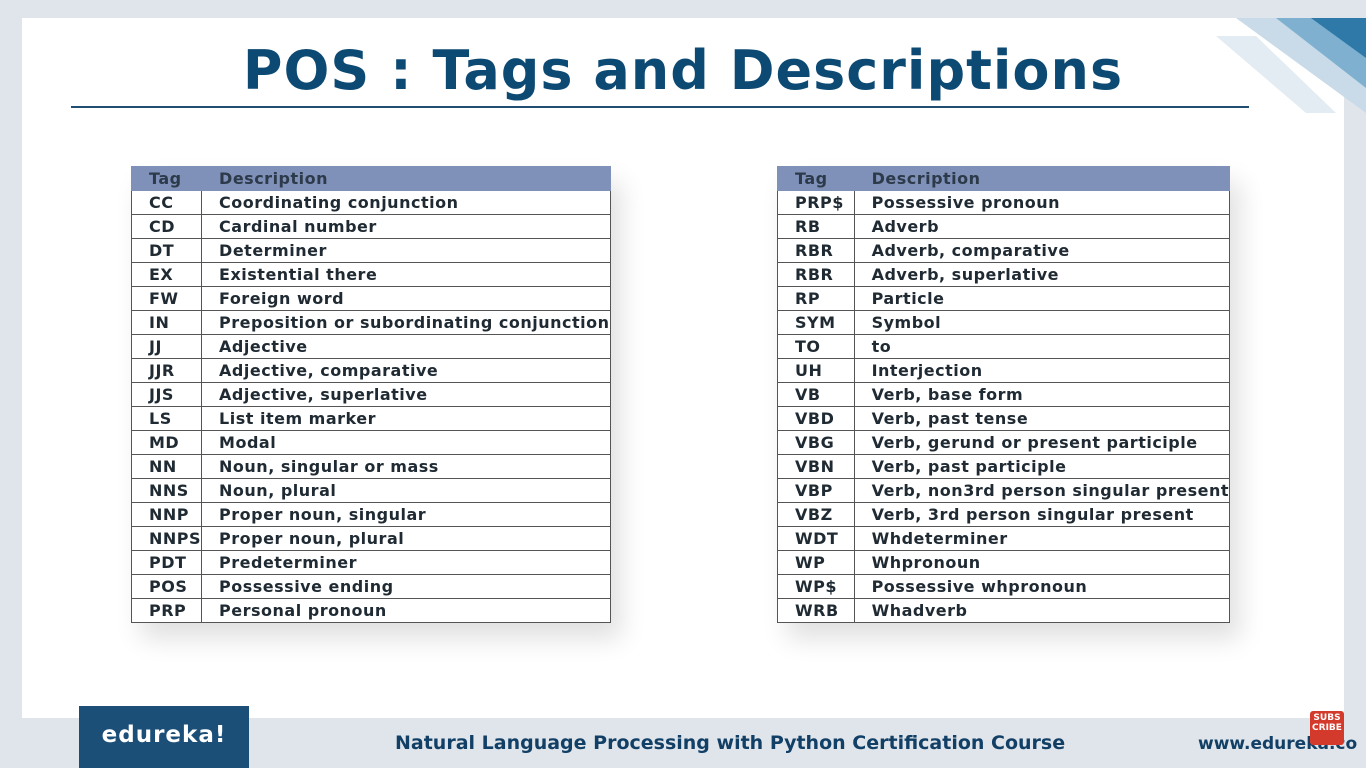 The height and width of the screenshot is (768, 1366). I want to click on tag-cell: RP, so click(816, 298).